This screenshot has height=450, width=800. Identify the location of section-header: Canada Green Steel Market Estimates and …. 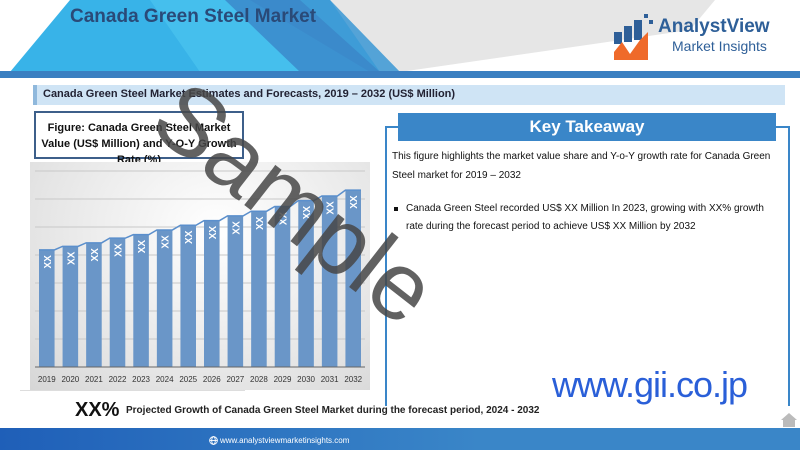
(409, 95).